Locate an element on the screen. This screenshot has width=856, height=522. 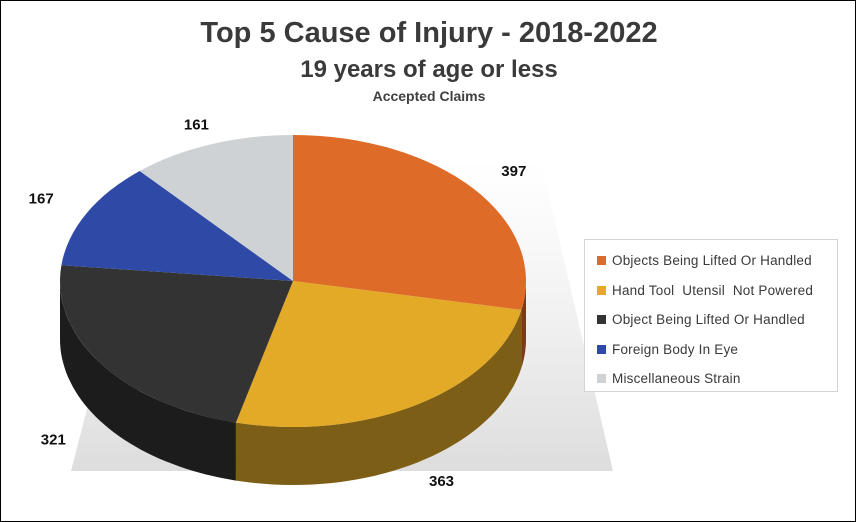
data-label-4: 167 is located at coordinates (41, 198).